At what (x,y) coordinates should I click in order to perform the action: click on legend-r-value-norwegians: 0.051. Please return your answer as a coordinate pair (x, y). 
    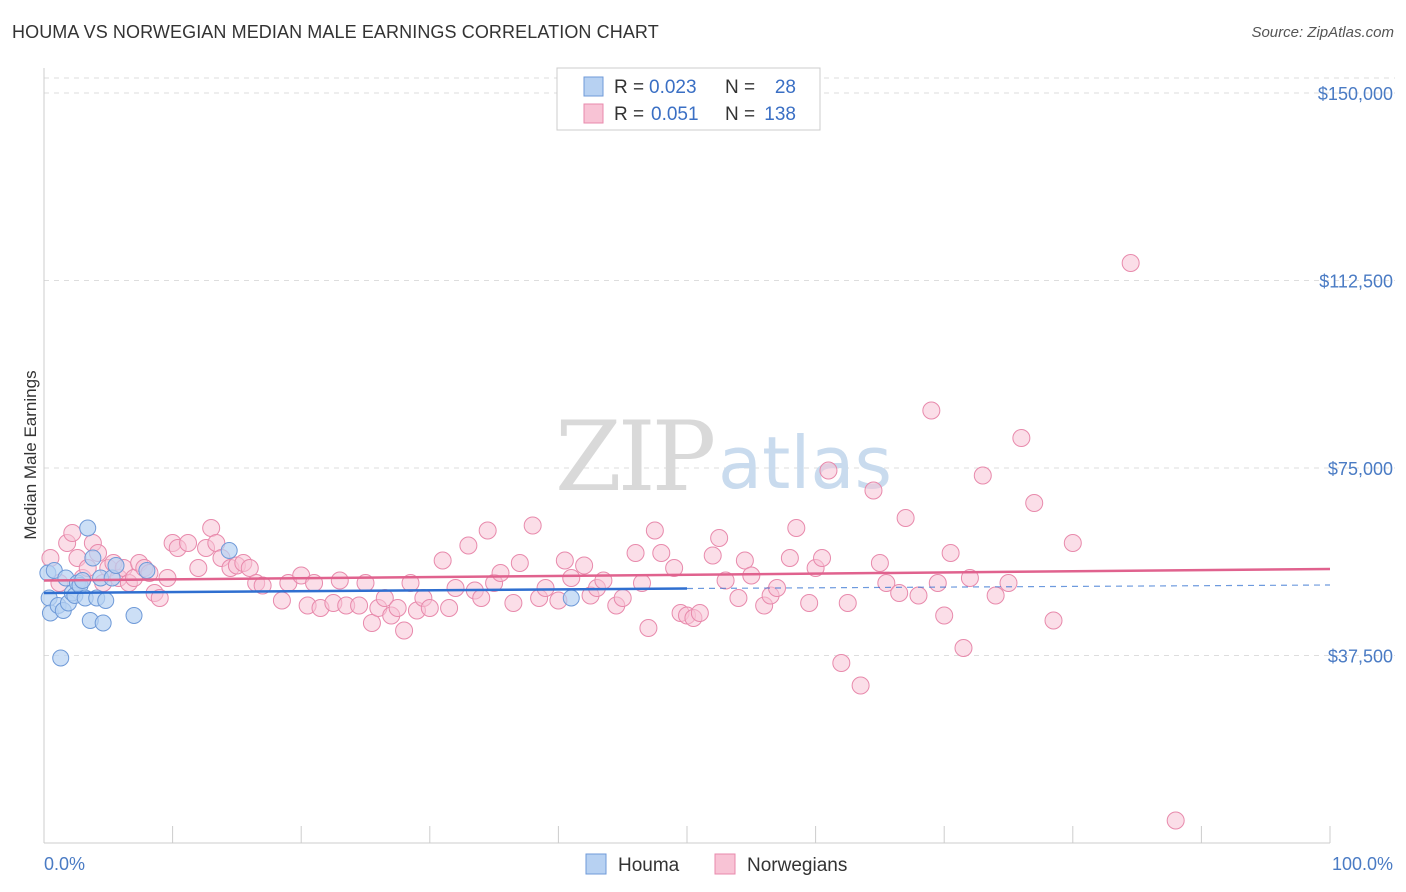
    Looking at the image, I should click on (675, 114).